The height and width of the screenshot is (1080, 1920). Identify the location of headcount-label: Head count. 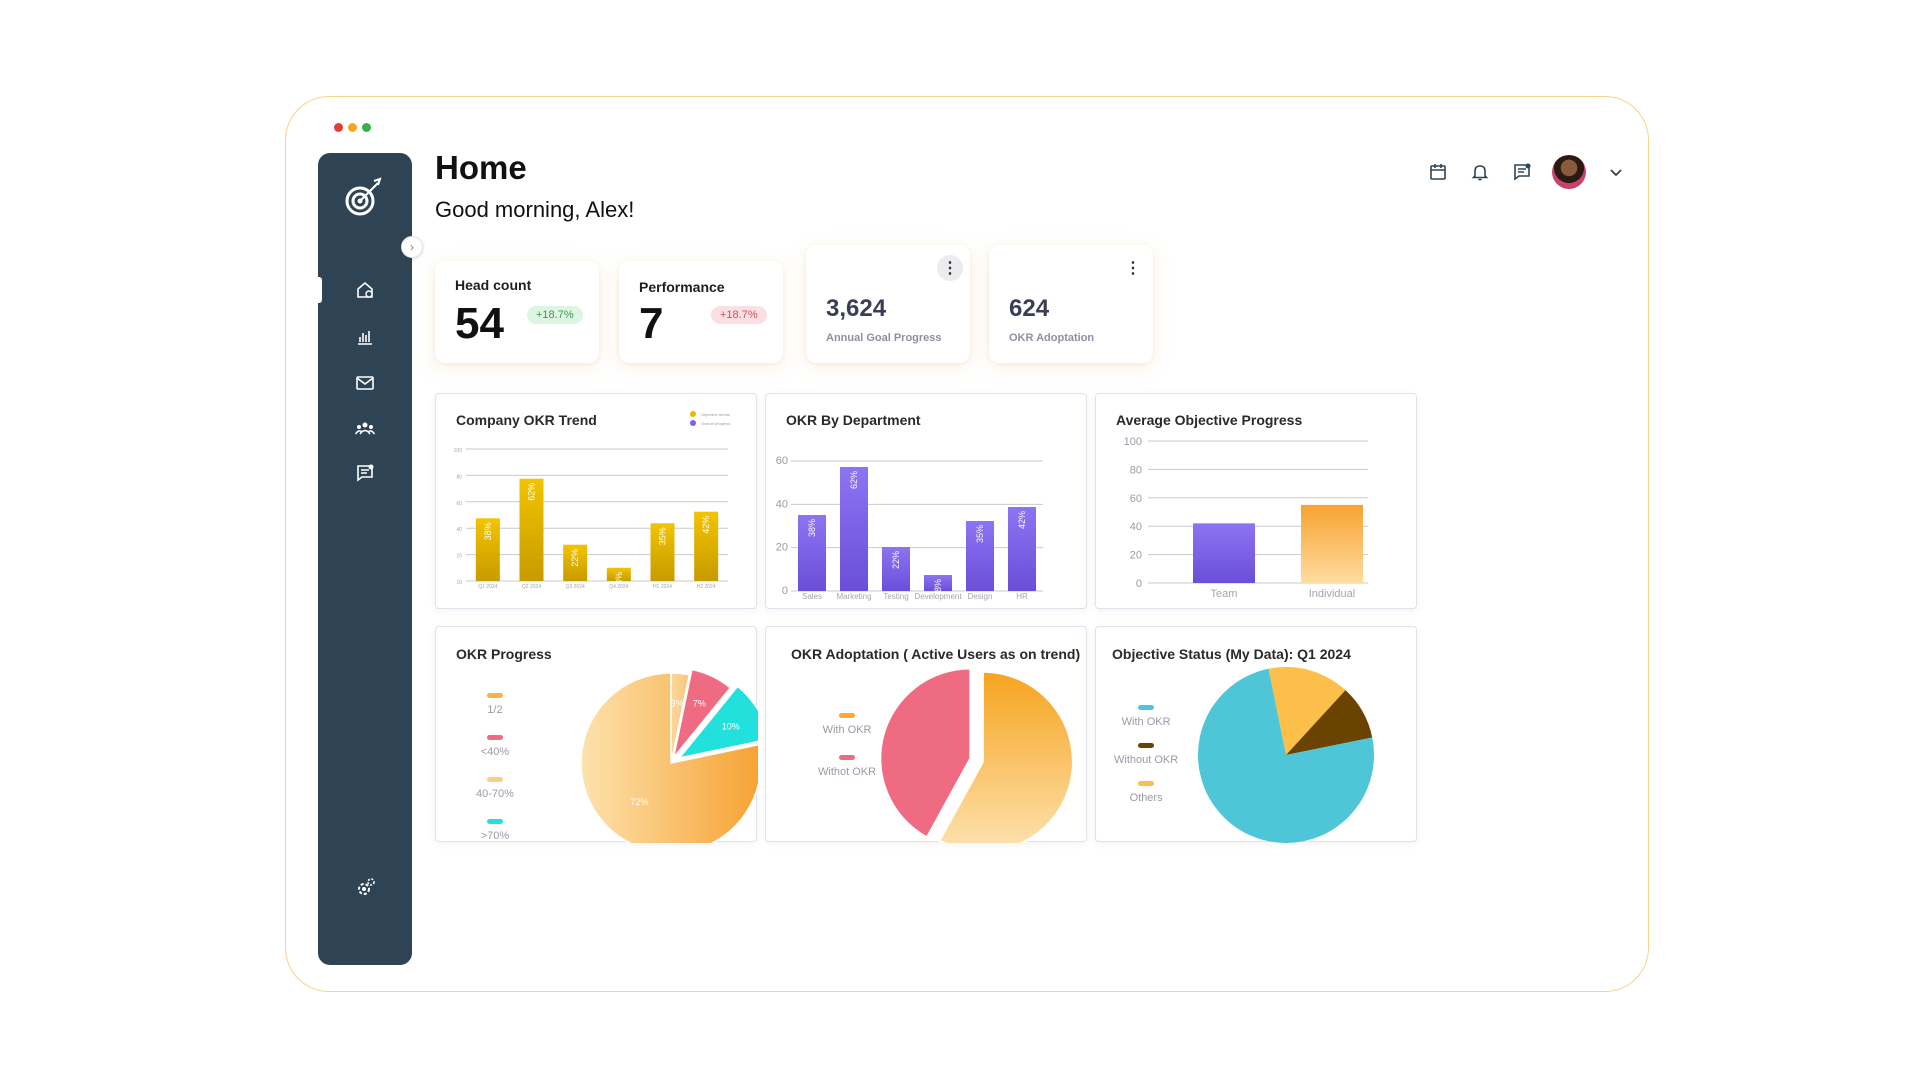
(493, 285).